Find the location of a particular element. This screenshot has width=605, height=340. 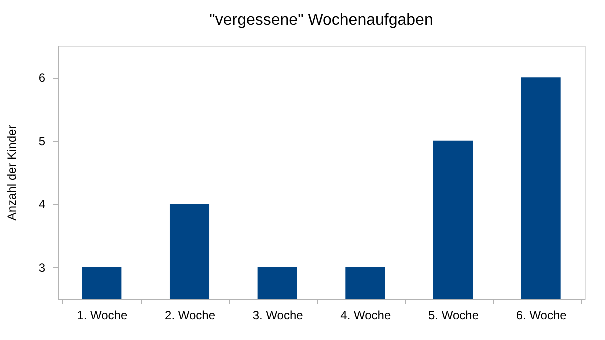

y-tick-label: 3 is located at coordinates (42, 267).